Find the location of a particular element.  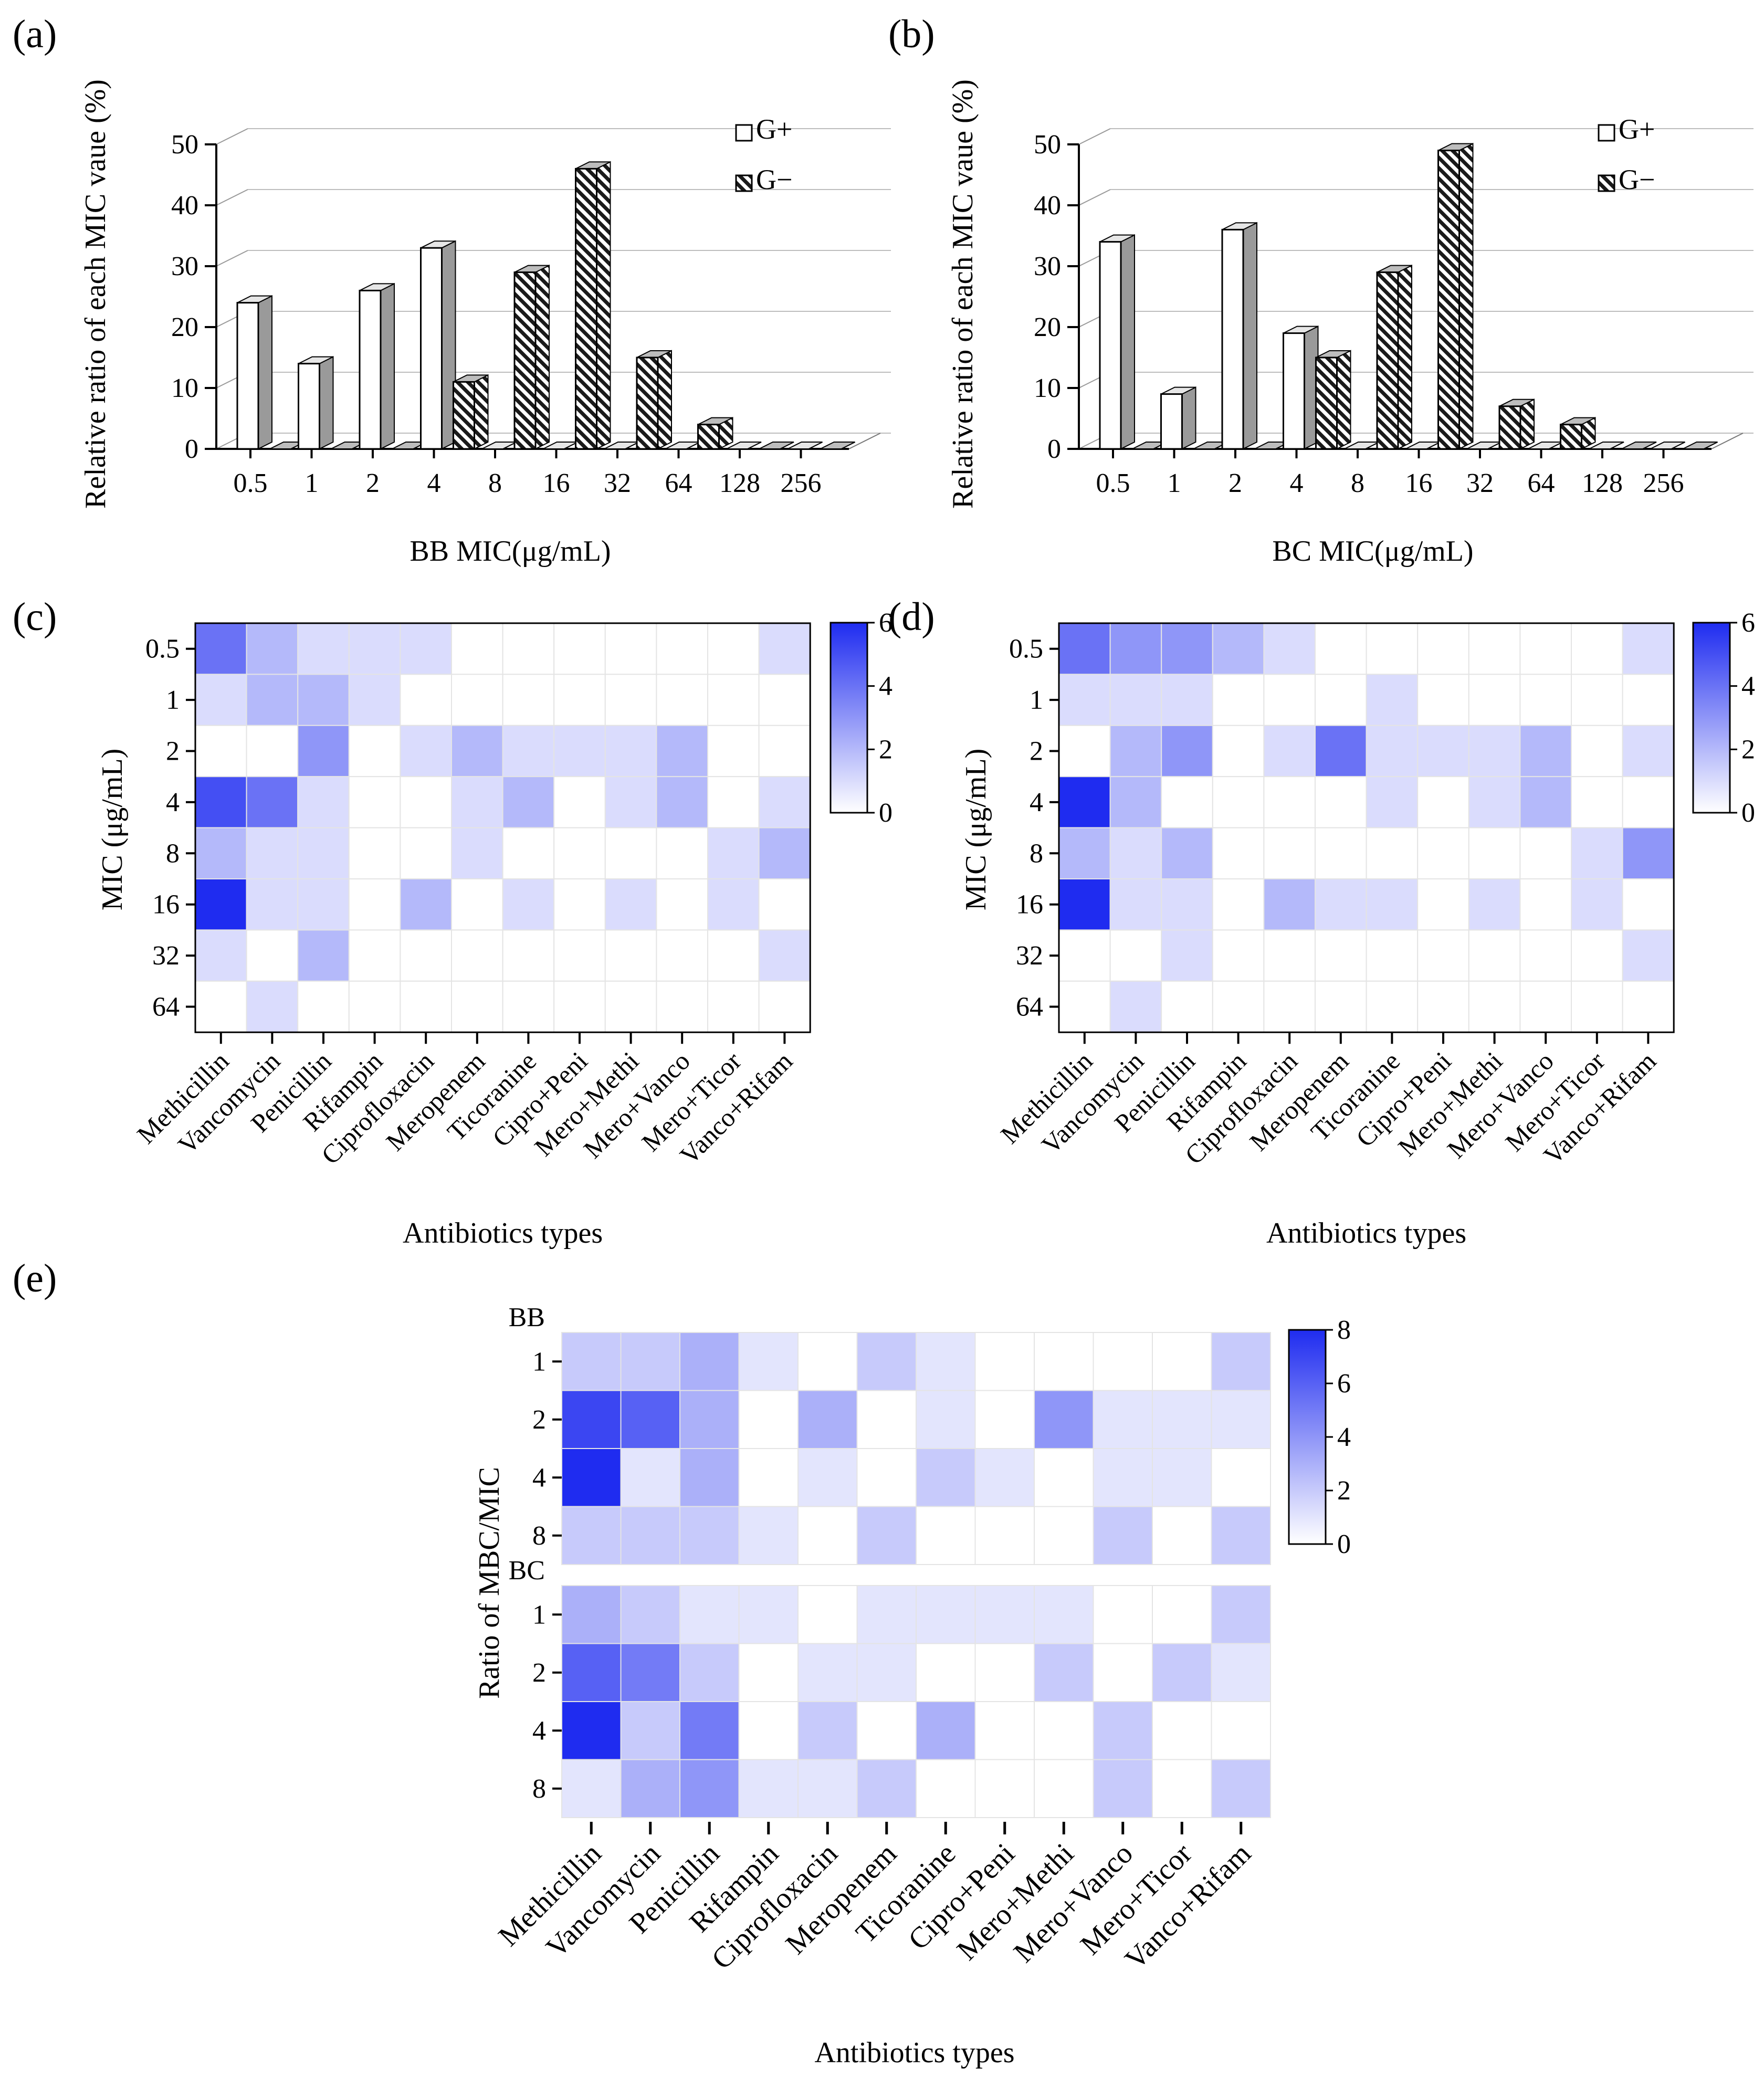

heatmap-frame is located at coordinates (502, 828).